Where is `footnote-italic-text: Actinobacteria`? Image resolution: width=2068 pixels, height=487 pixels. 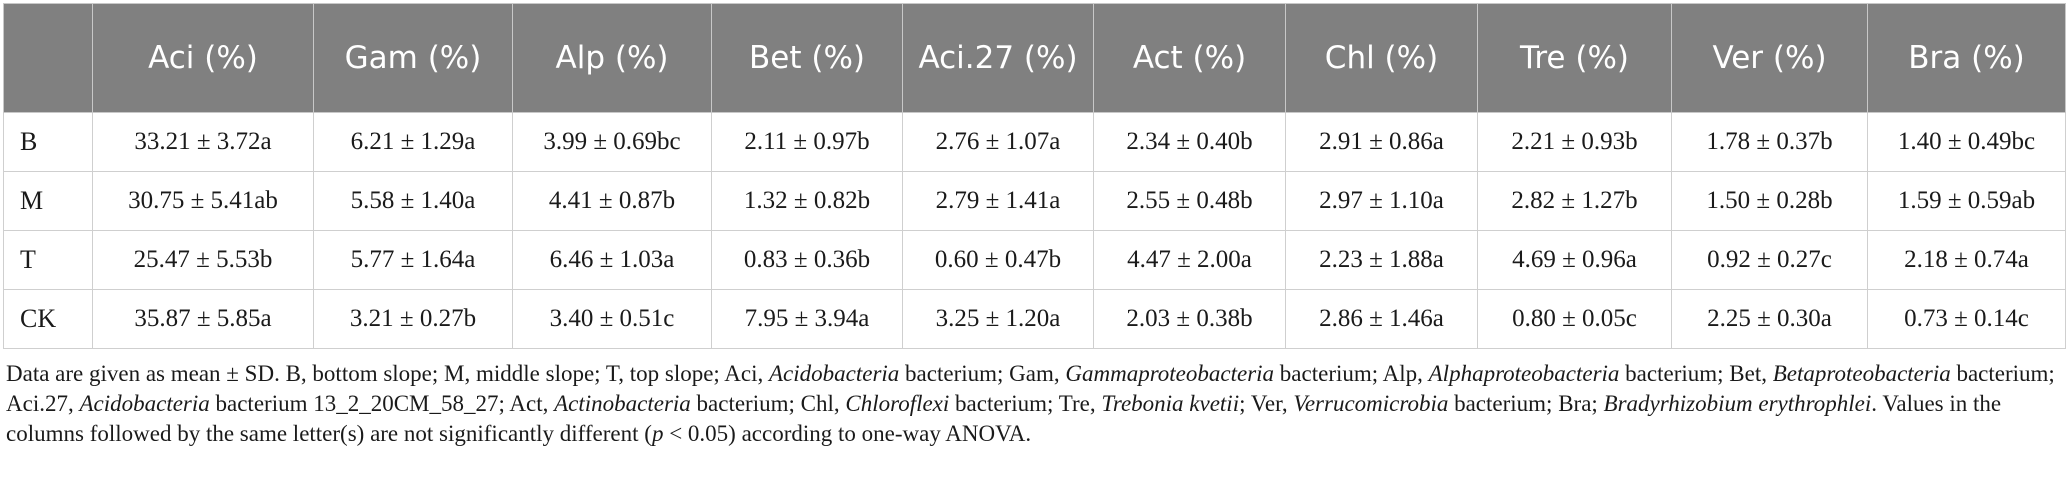 footnote-italic-text: Actinobacteria is located at coordinates (622, 403).